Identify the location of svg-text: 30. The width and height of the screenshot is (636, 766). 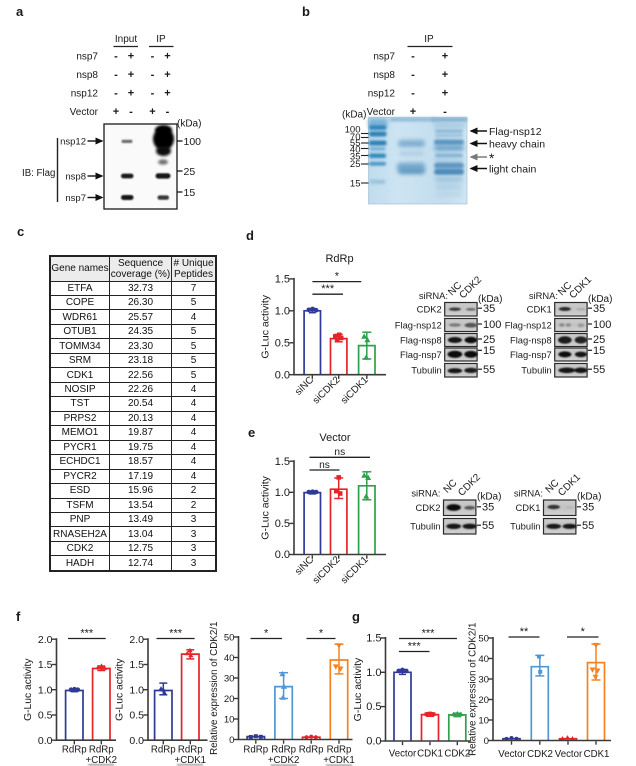
(483, 680).